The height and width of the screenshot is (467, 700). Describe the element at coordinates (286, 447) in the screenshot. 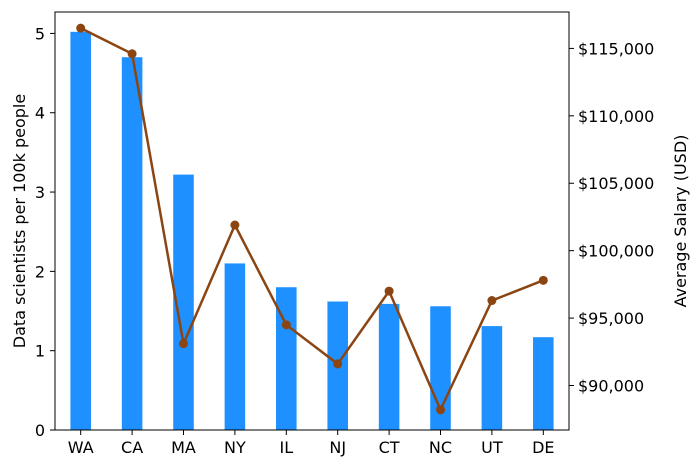

I see `x-tick-label: IL` at that location.